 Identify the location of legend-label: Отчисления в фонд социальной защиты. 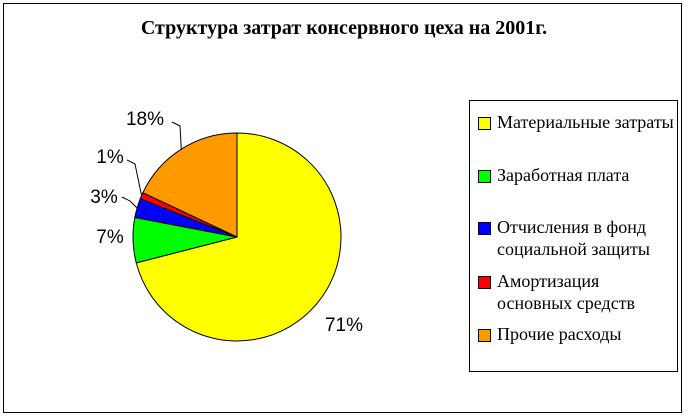
(573, 238).